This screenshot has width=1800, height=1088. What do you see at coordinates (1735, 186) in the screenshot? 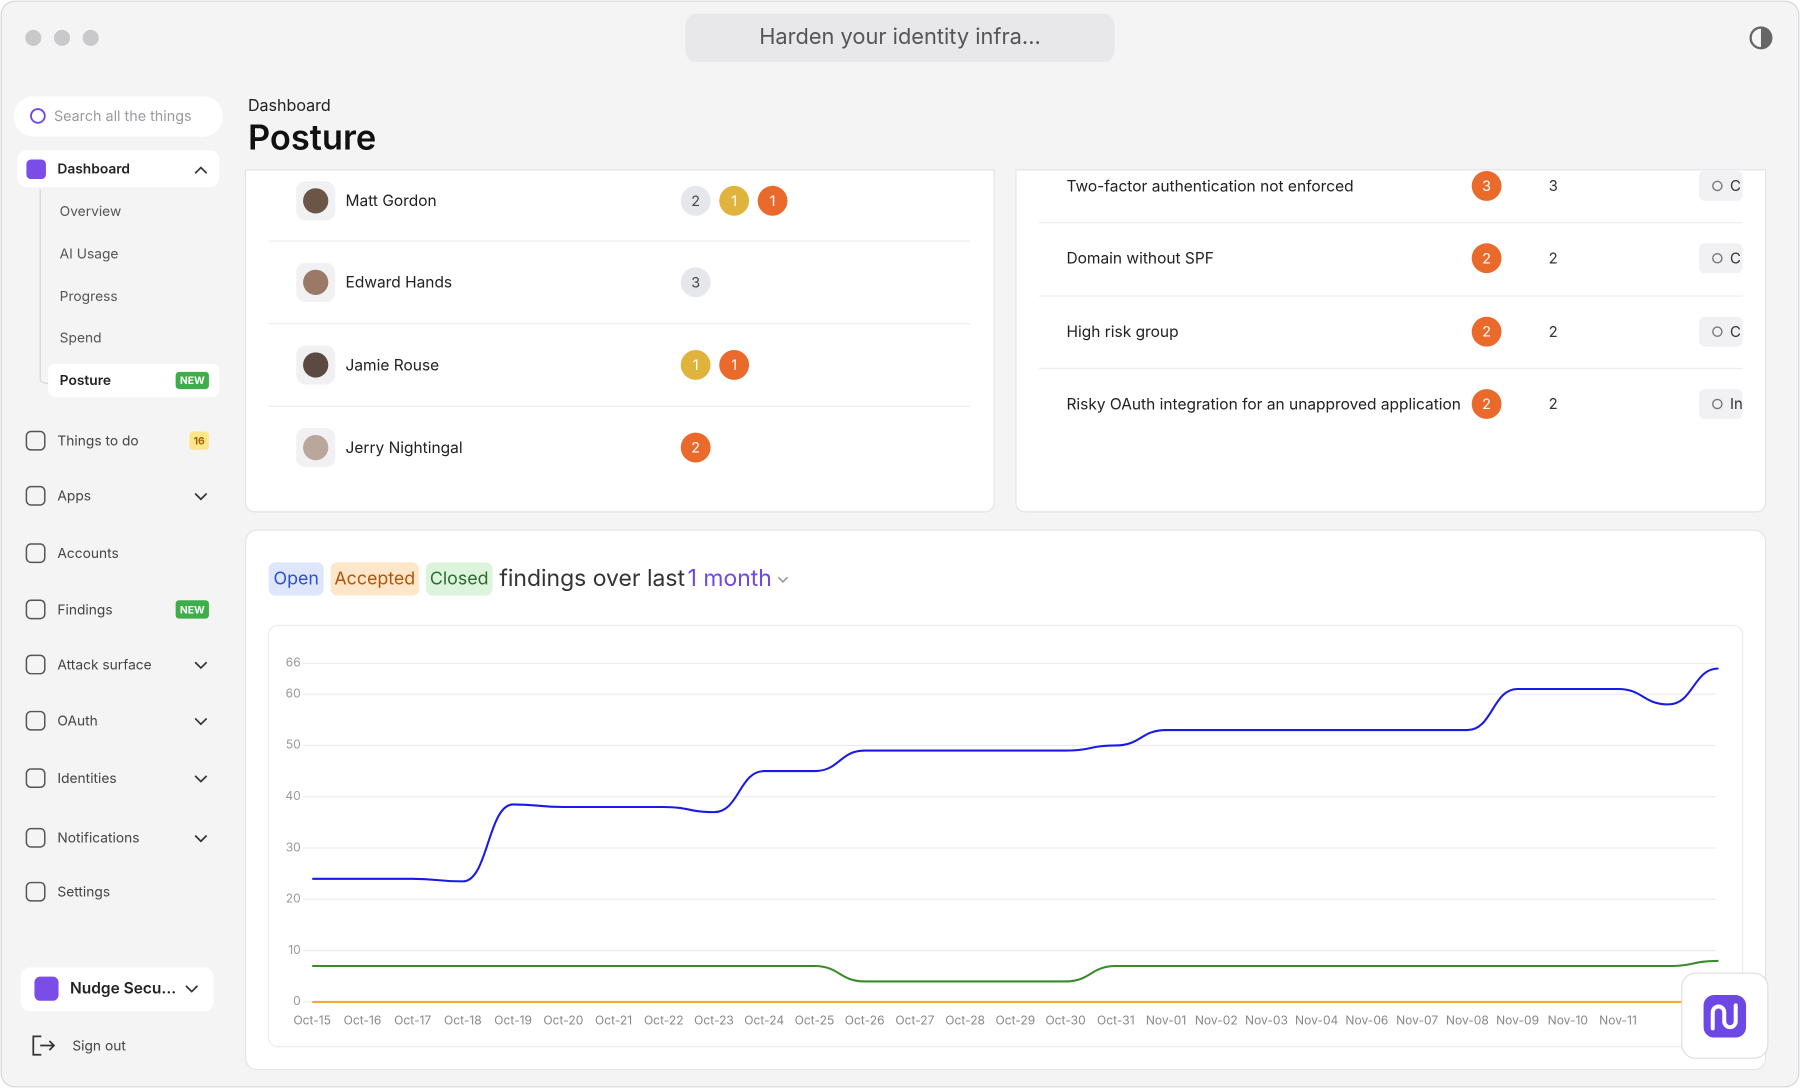
I see `action-label: C` at bounding box center [1735, 186].